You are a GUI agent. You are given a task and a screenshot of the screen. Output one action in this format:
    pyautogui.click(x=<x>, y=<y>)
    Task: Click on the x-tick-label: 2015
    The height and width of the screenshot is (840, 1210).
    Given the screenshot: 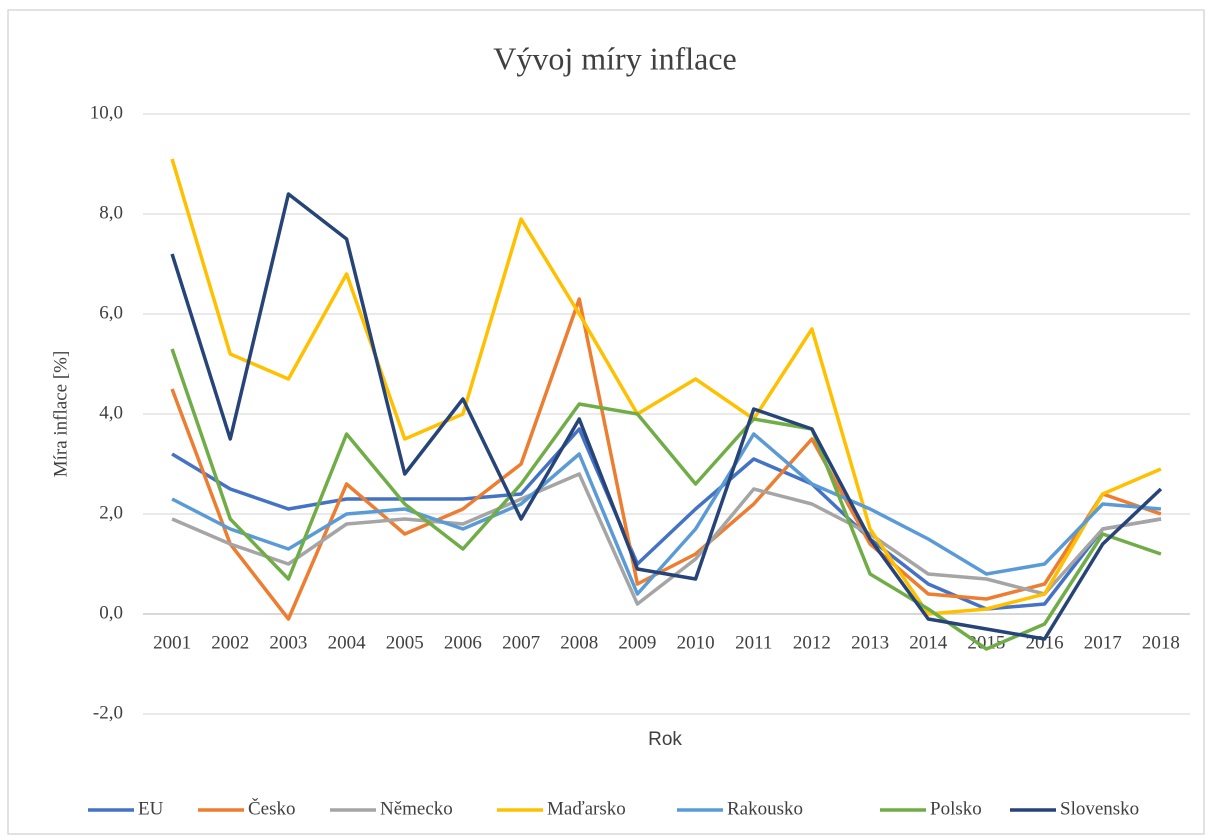 What is the action you would take?
    pyautogui.click(x=986, y=642)
    